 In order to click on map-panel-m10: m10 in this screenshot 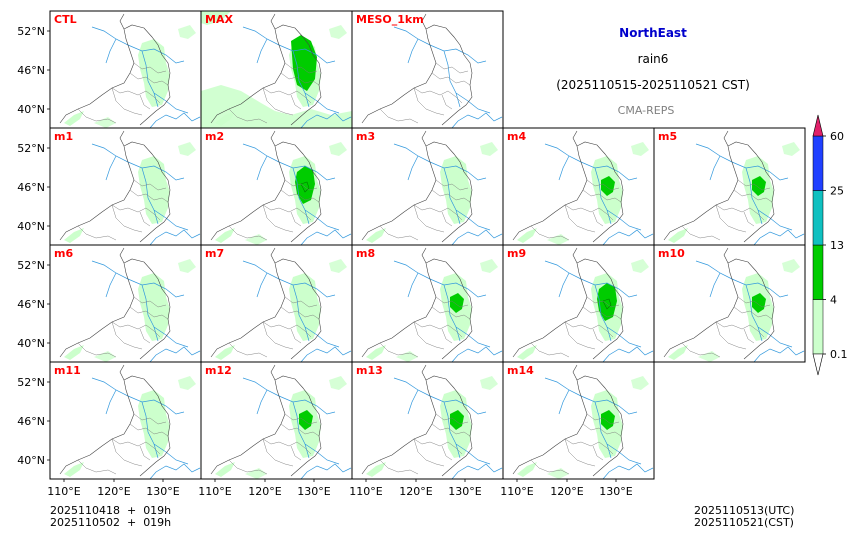, I will do `click(729, 303)`.